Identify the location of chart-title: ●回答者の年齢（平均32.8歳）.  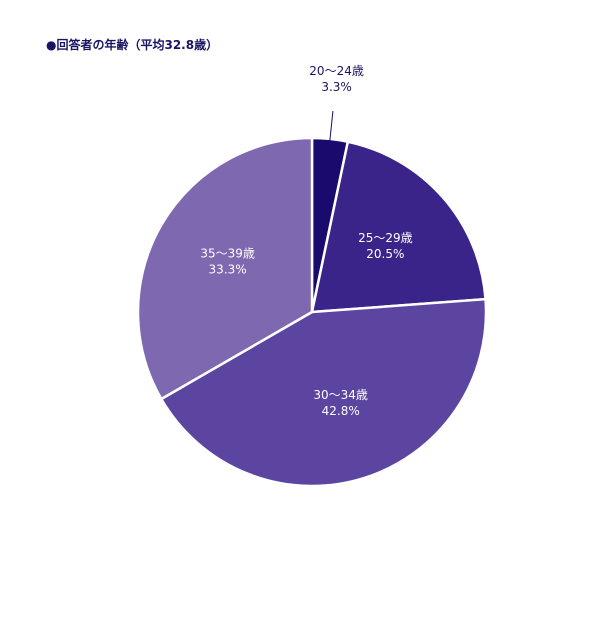
(132, 45).